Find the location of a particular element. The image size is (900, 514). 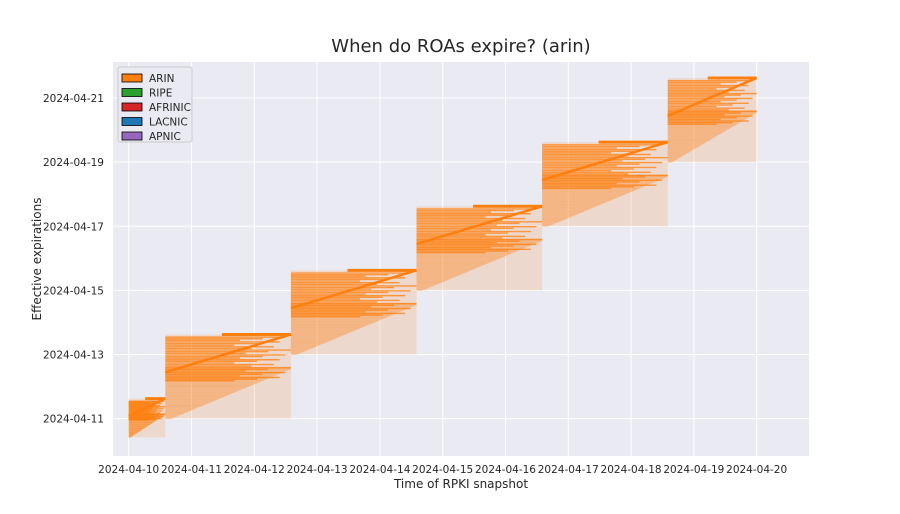

x-tick-label: 2024-04-17 is located at coordinates (568, 470).